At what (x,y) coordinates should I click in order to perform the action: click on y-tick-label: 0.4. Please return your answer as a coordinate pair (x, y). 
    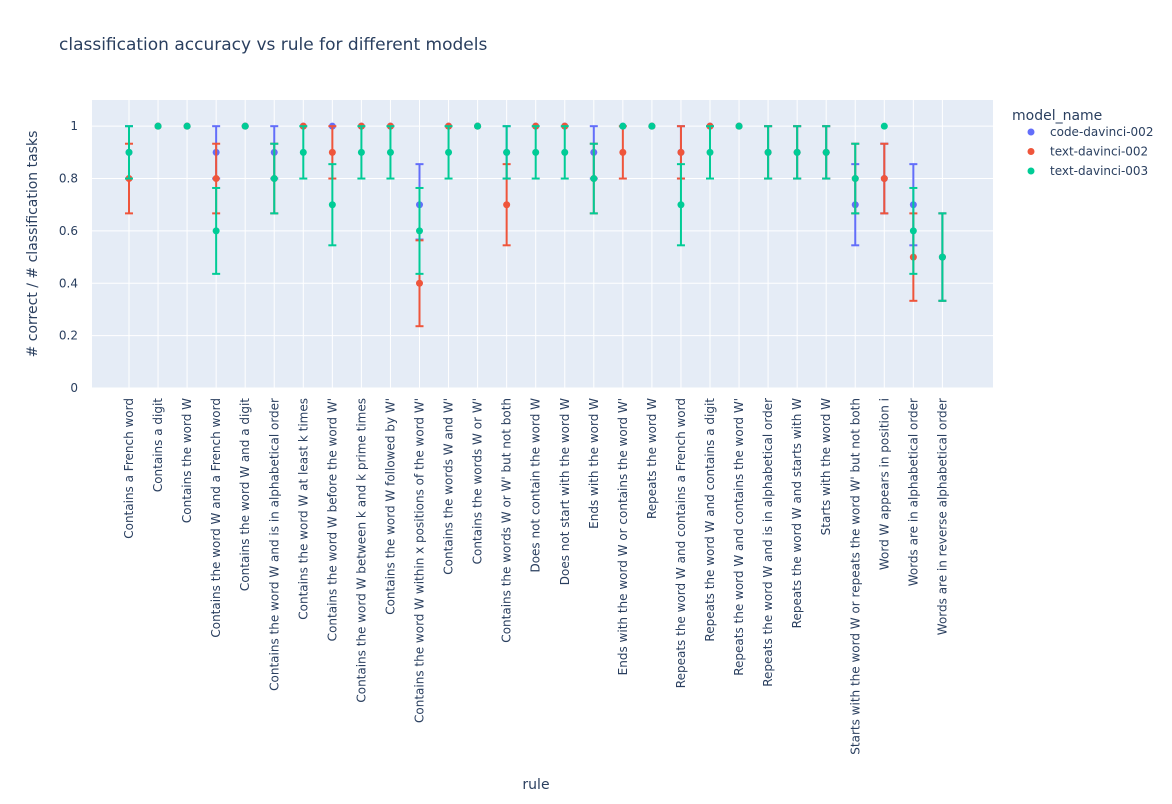
    Looking at the image, I should click on (68, 283).